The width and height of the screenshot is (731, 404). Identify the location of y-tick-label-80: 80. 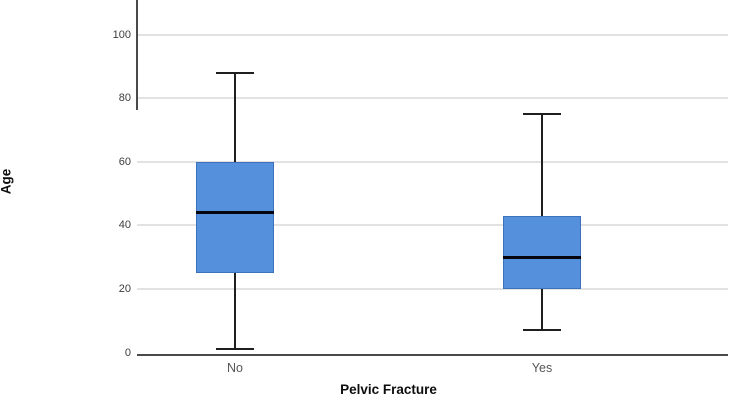
(124, 98).